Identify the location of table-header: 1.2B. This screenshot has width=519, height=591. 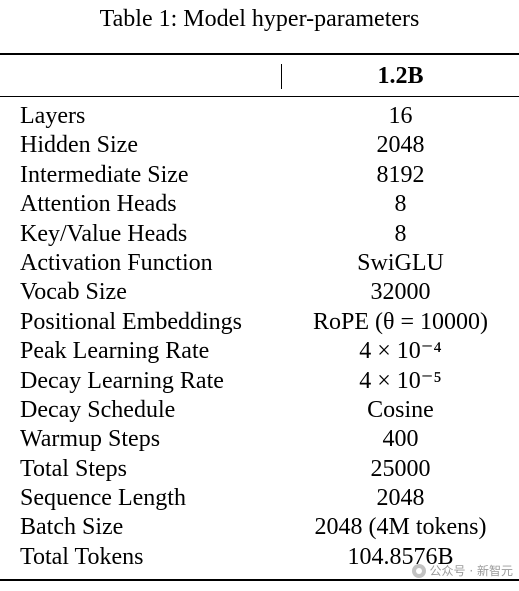
(259, 76).